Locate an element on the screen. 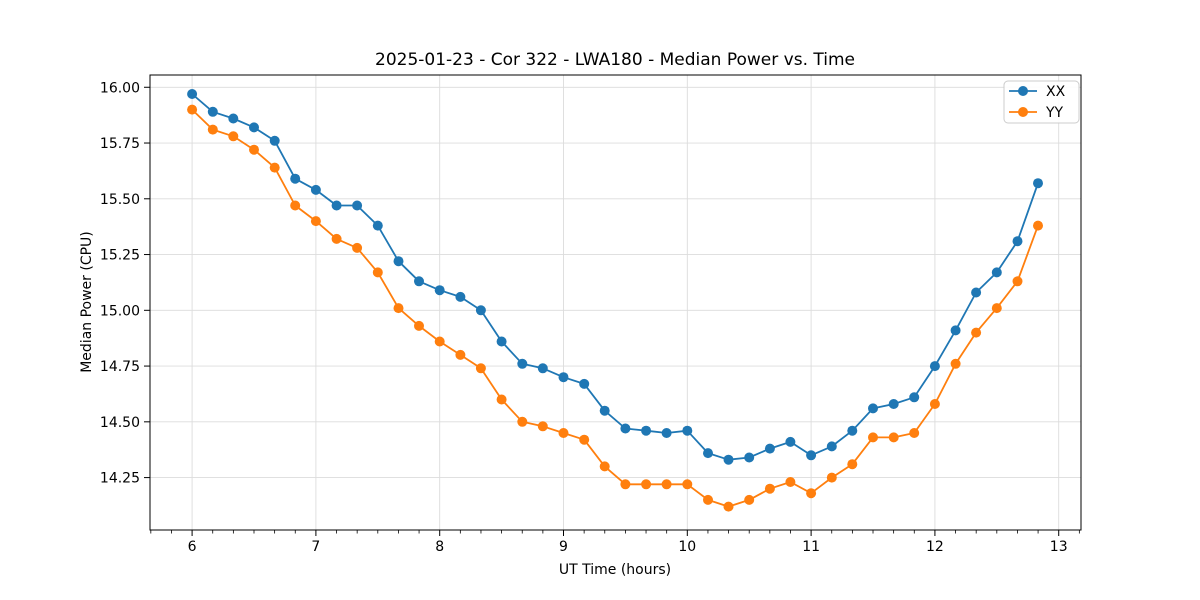  y-tick-label: 15.25 is located at coordinates (120, 256).